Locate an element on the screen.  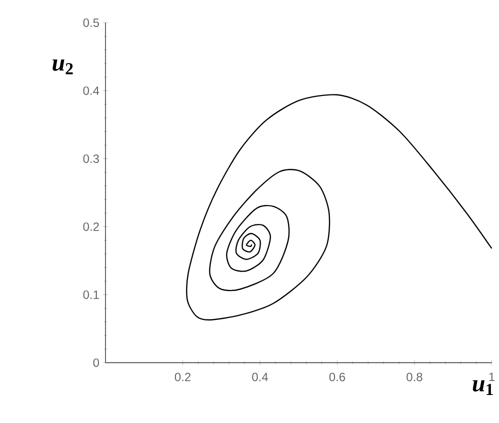
y-tick-label: 0.1 is located at coordinates (91, 294).